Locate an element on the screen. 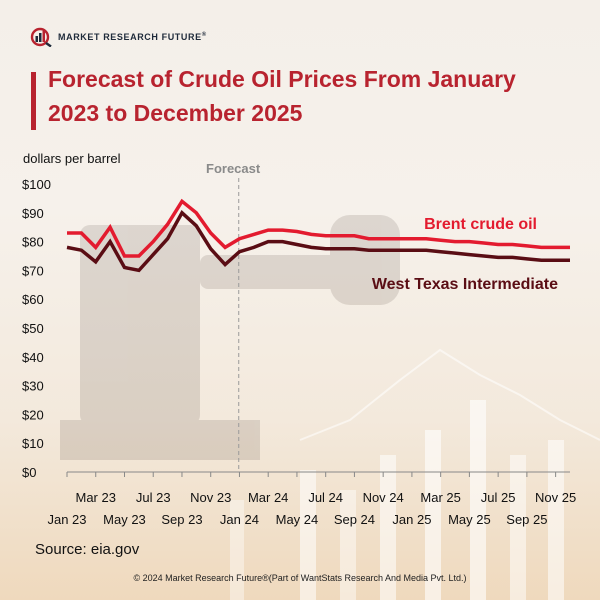 The height and width of the screenshot is (600, 600). series-line-wti is located at coordinates (318, 241).